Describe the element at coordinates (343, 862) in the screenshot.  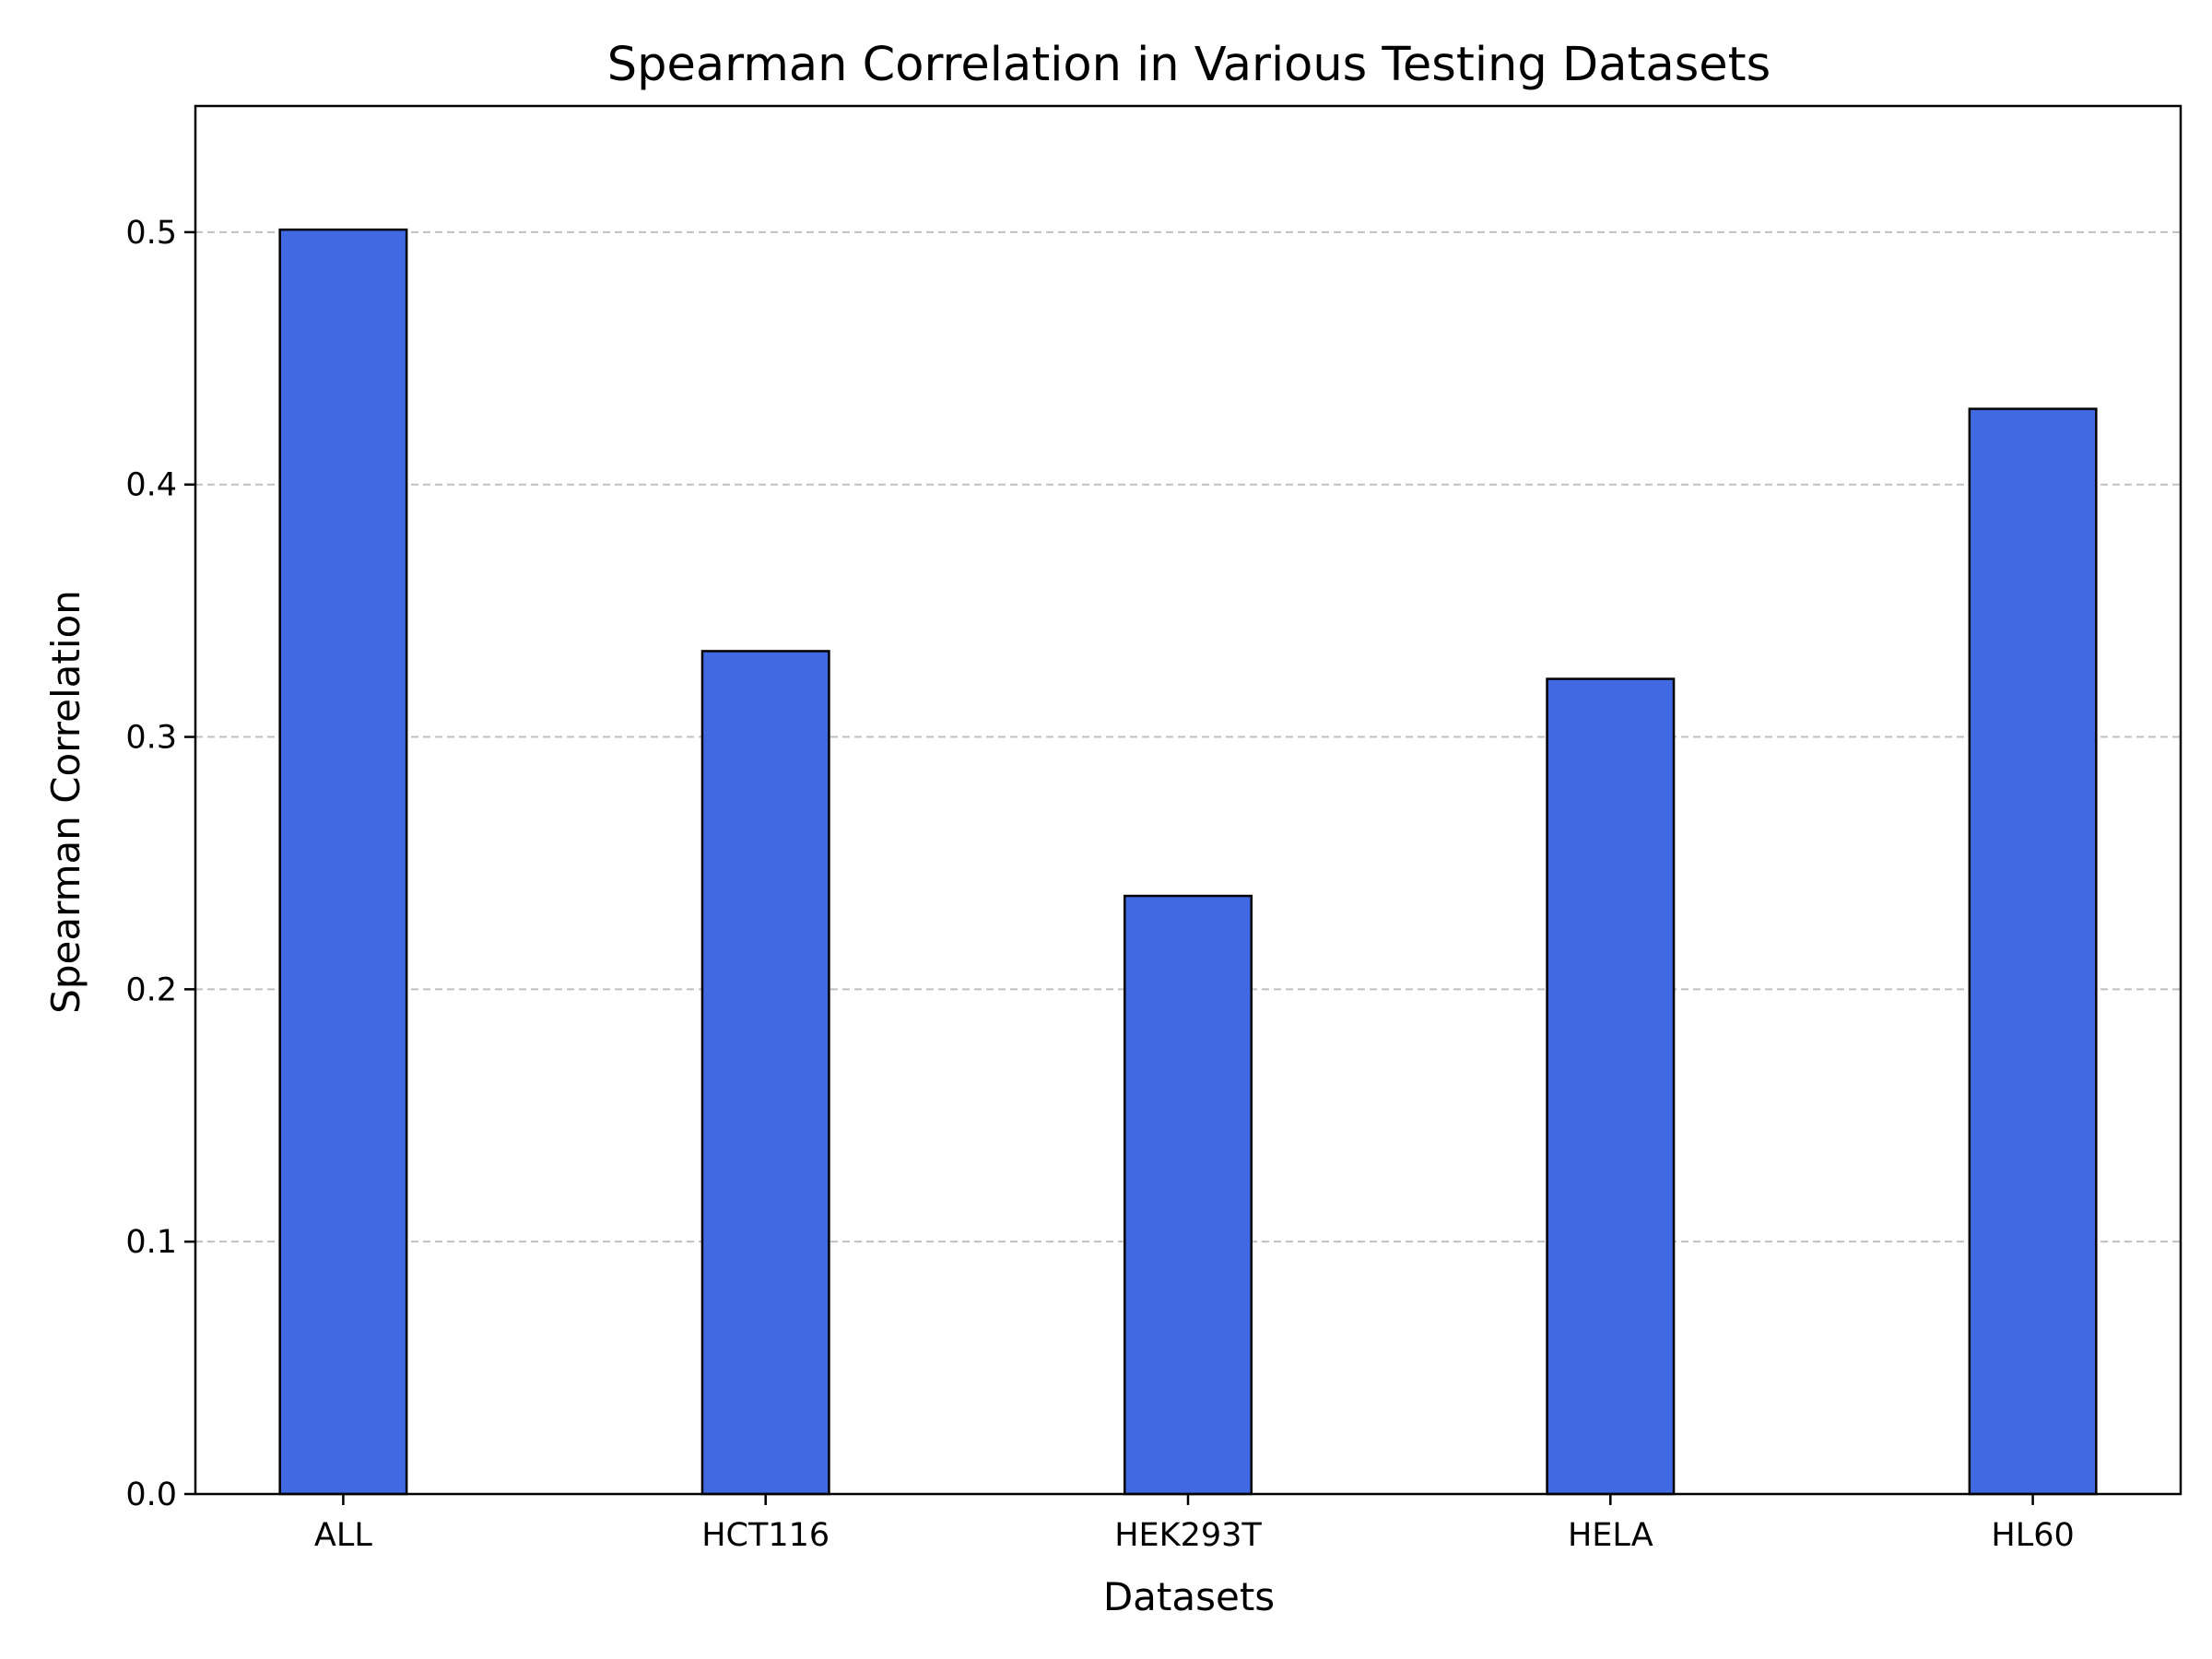
I see `bar-all` at that location.